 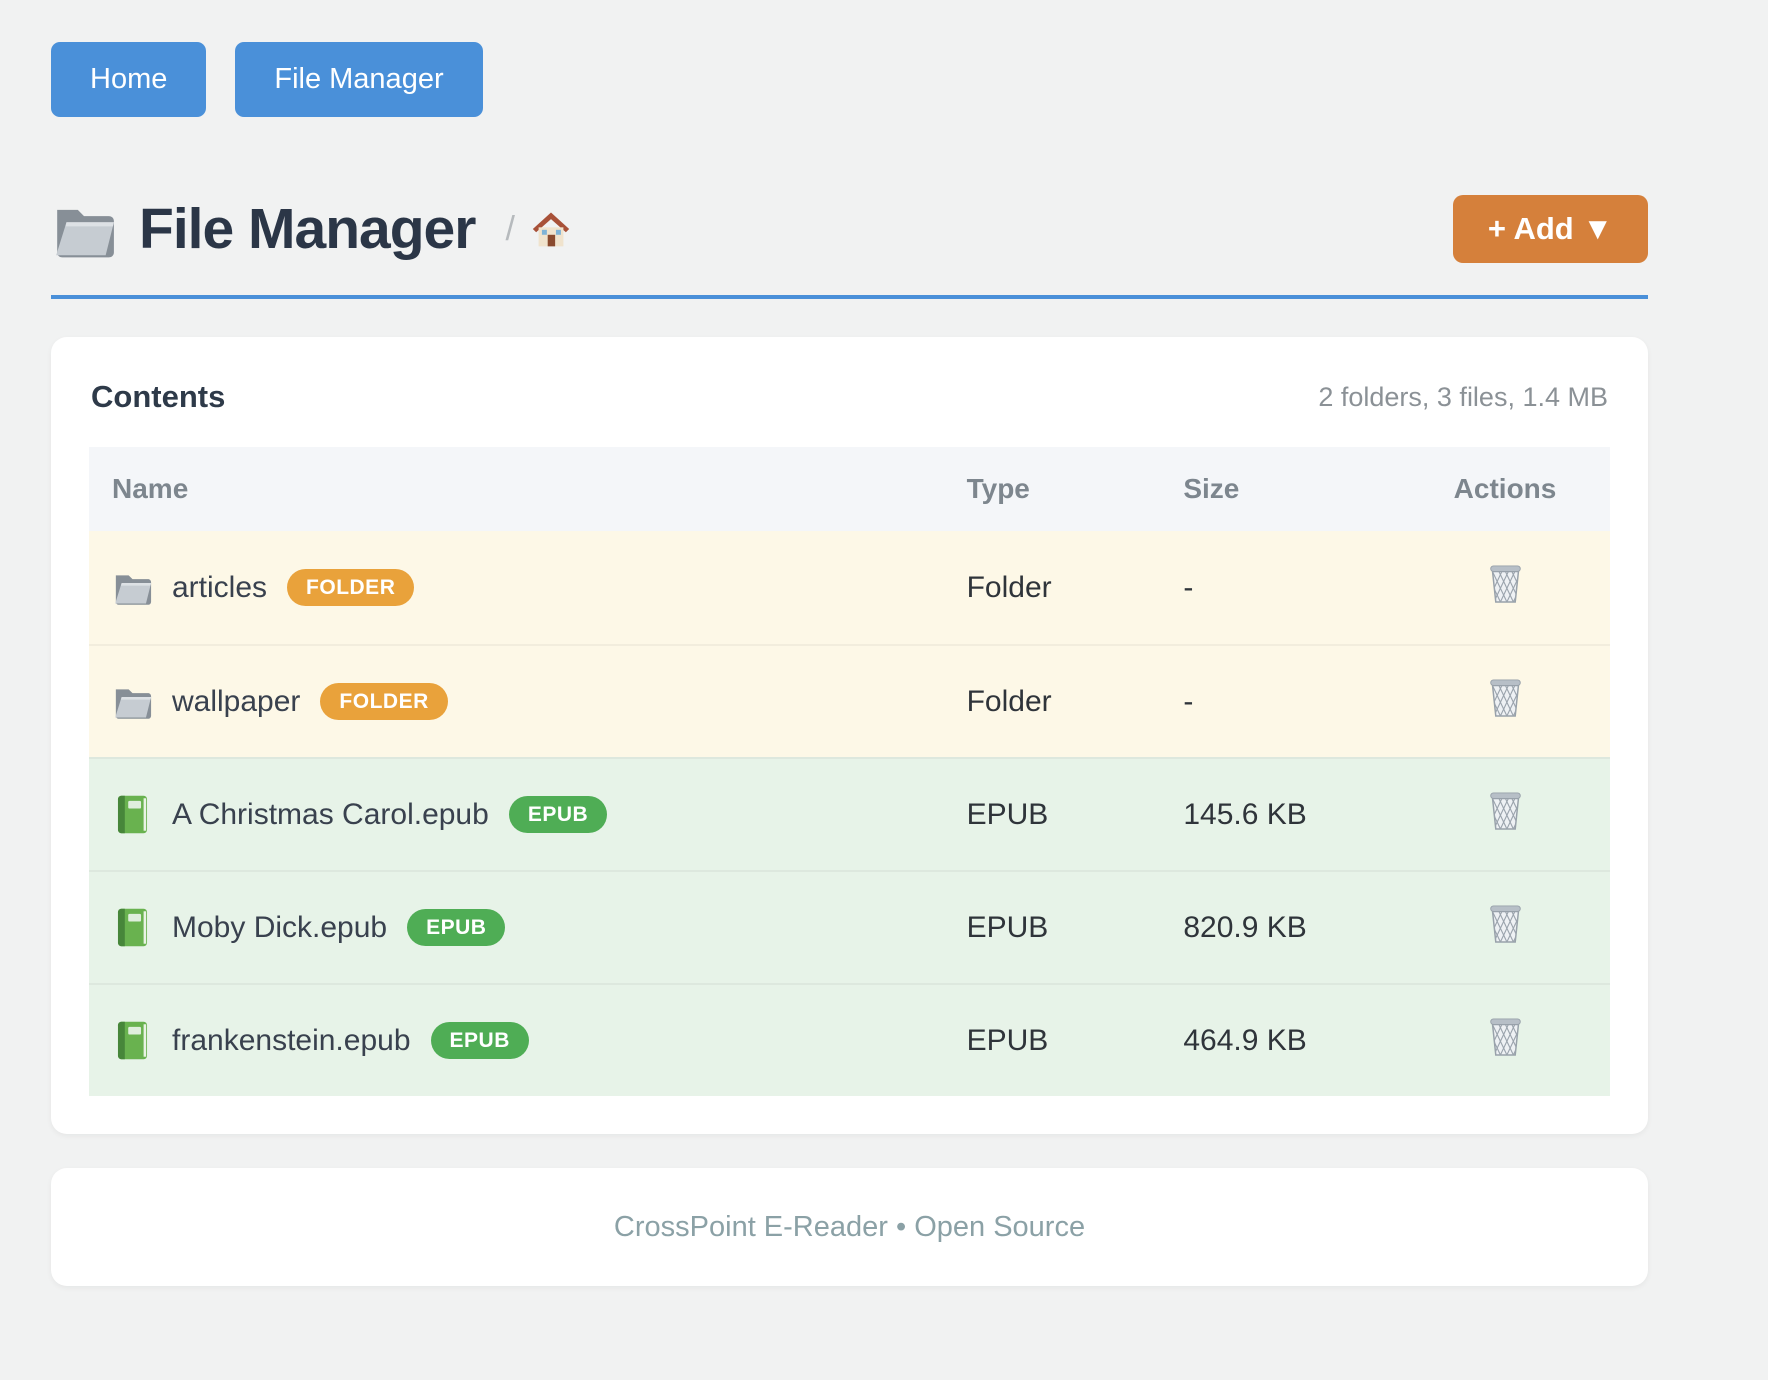 What do you see at coordinates (291, 1040) in the screenshot?
I see `file-link: frankenstein.epub` at bounding box center [291, 1040].